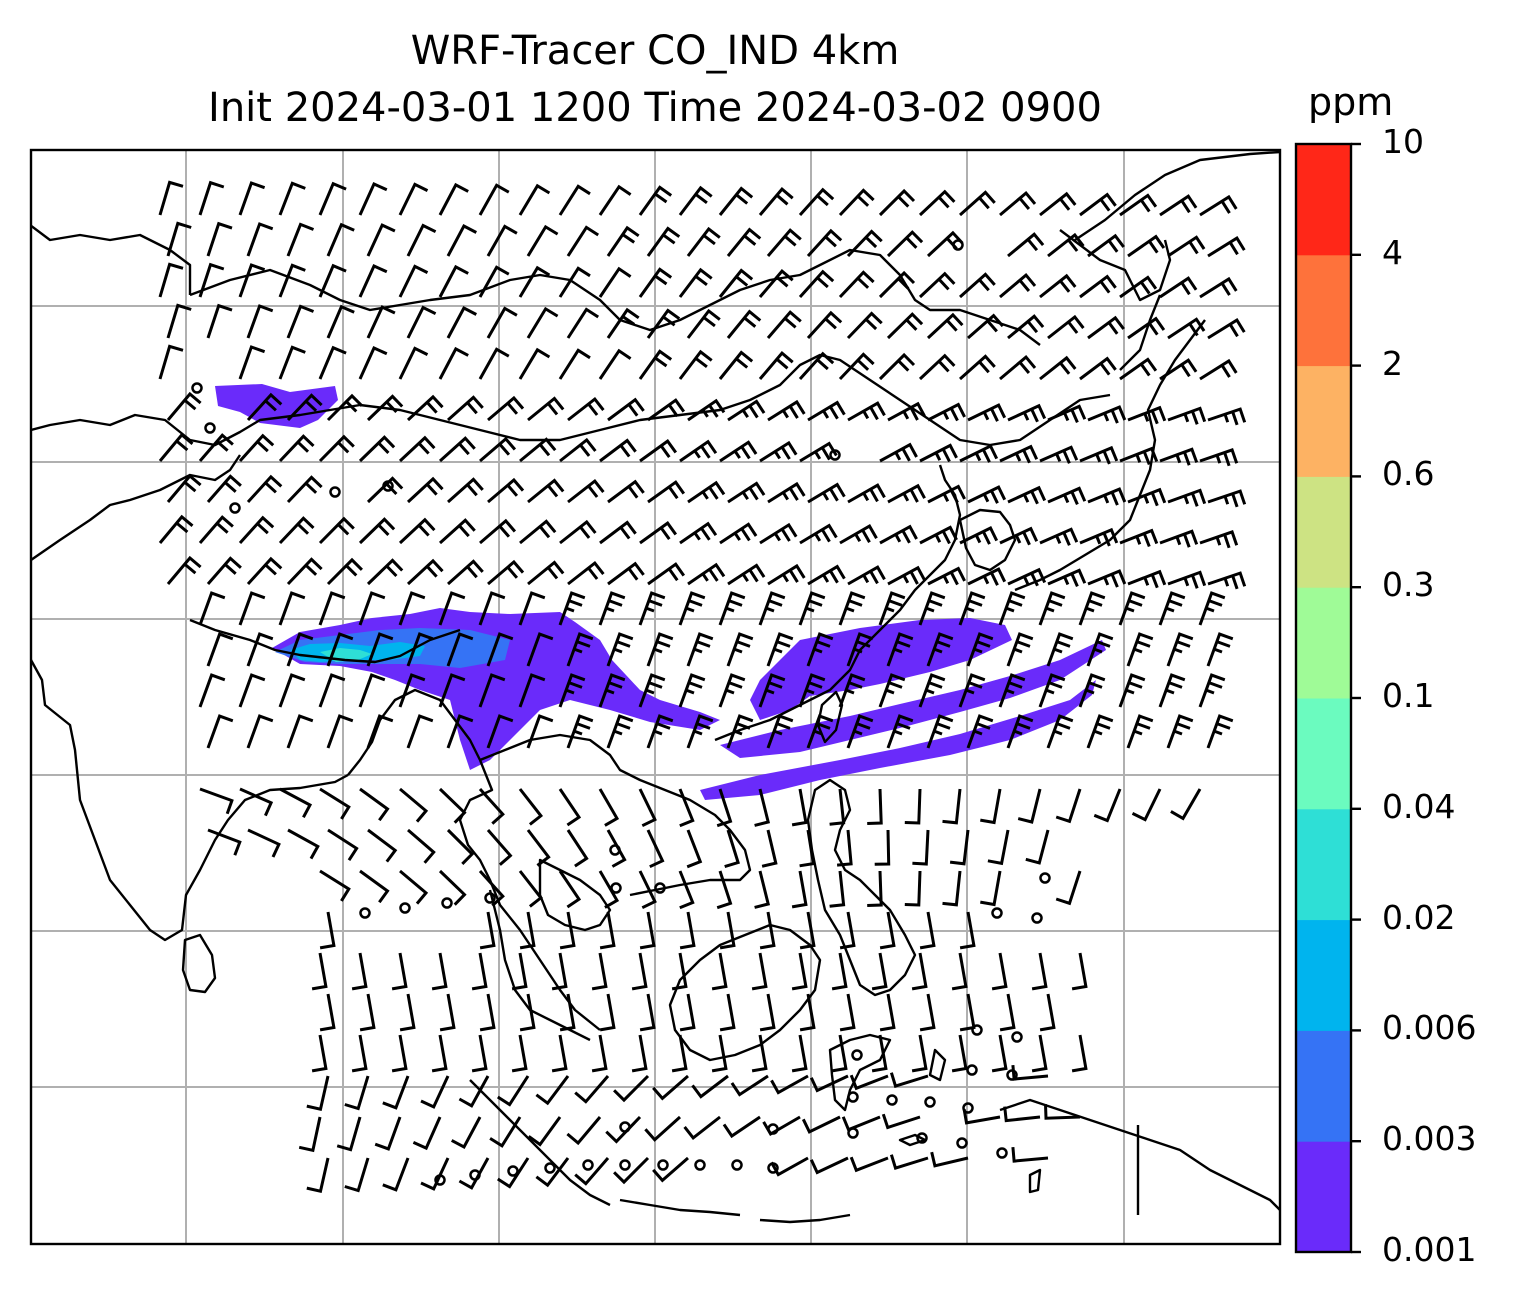 The height and width of the screenshot is (1306, 1528). I want to click on colorbar-frame, so click(1323, 698).